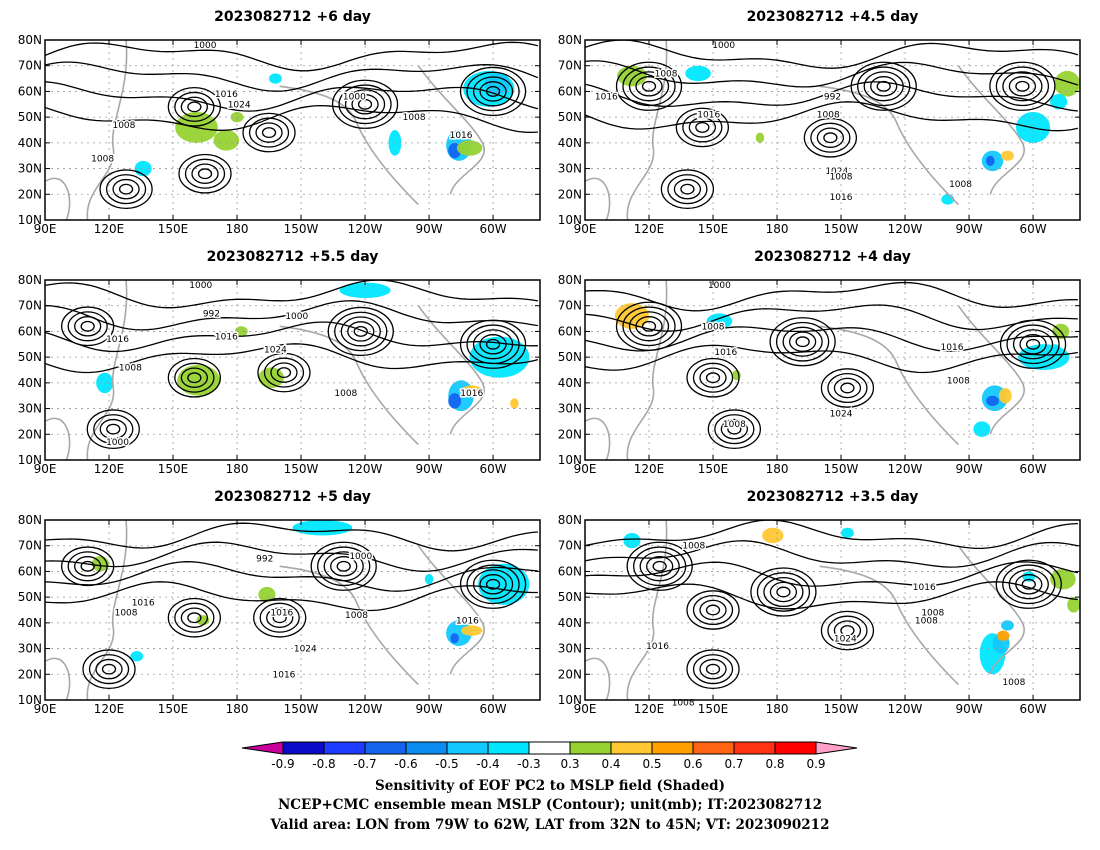  What do you see at coordinates (570, 546) in the screenshot?
I see `y-tick-label: 70N` at bounding box center [570, 546].